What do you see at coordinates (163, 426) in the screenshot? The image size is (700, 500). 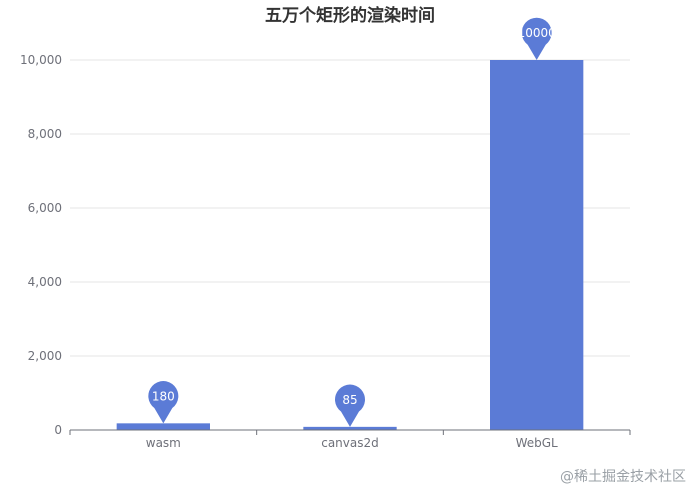 I see `bar-wasm` at bounding box center [163, 426].